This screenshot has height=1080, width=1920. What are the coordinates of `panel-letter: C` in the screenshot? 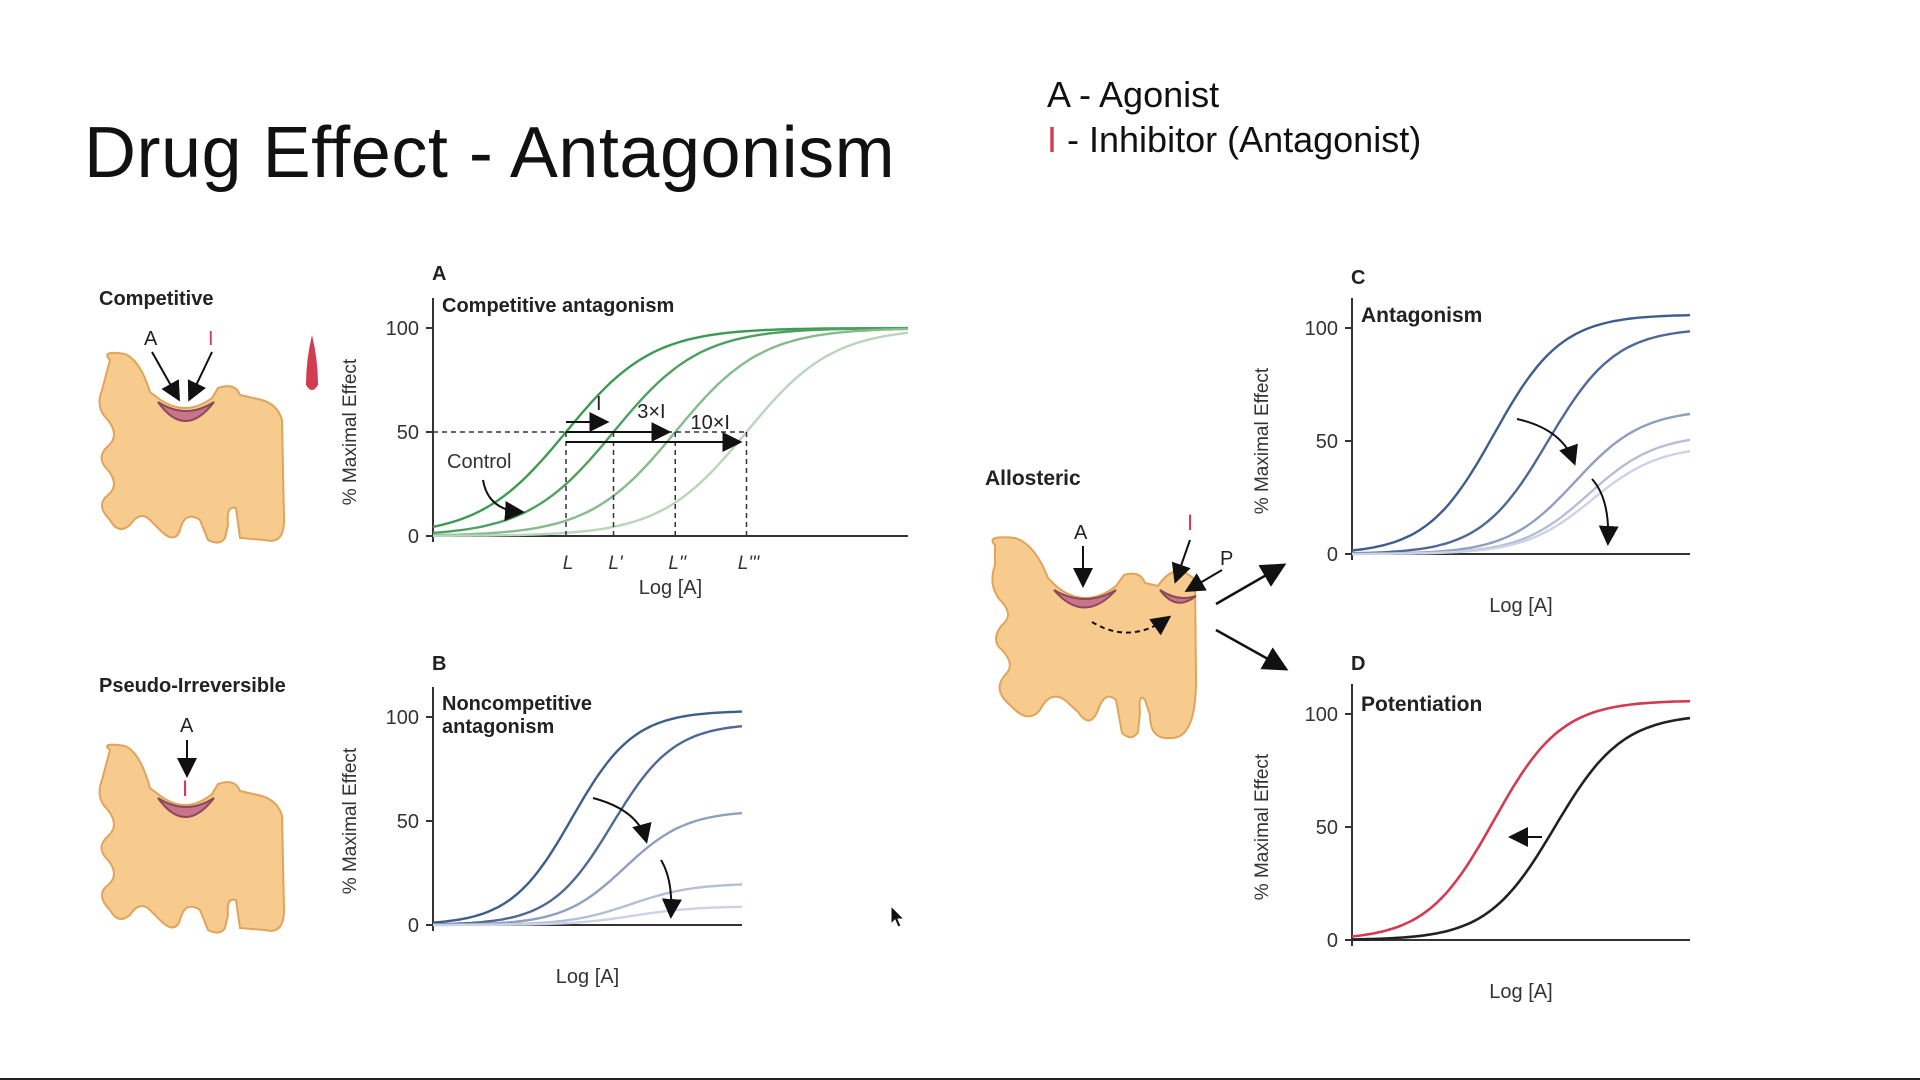 It's located at (1358, 278).